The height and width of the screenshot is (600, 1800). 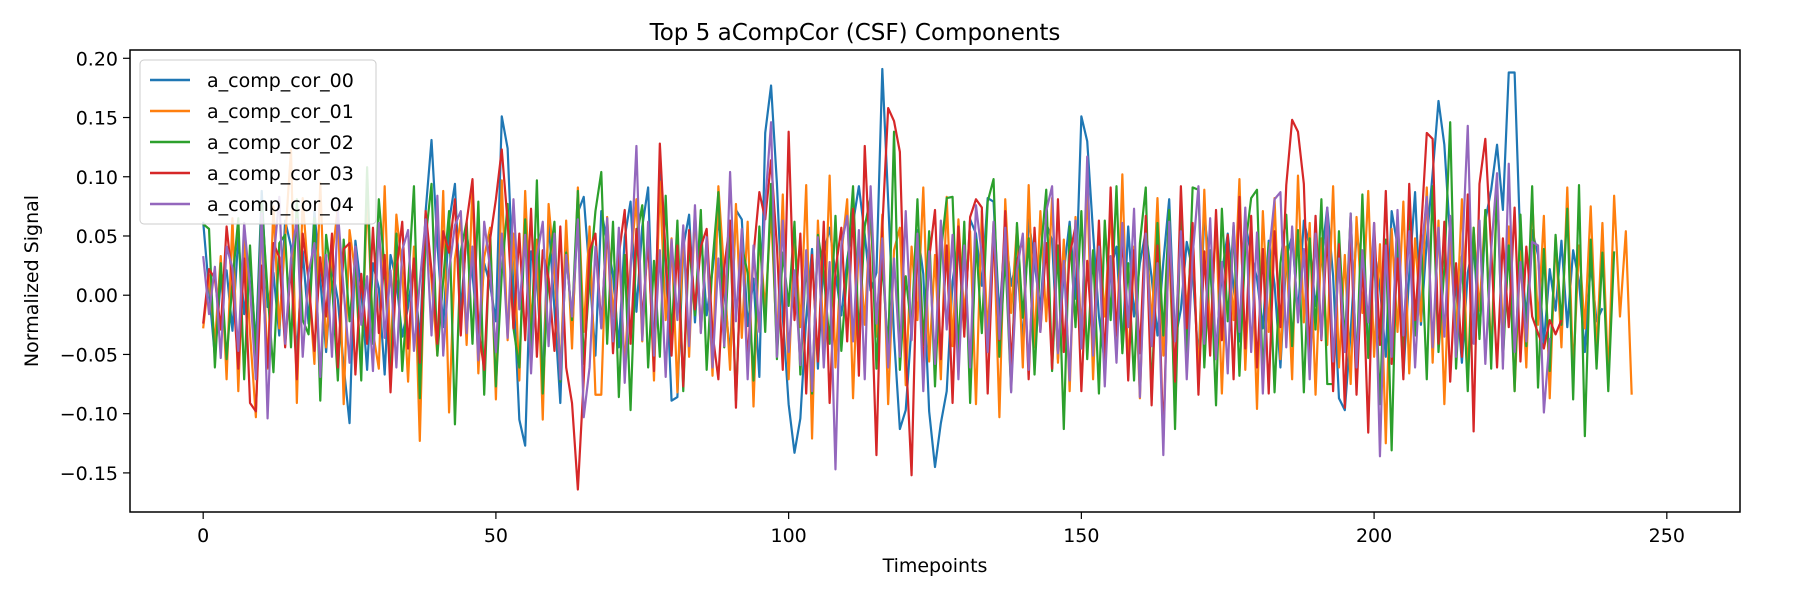 What do you see at coordinates (95, 266) in the screenshot?
I see `y-axis: −0.15 −0.10 −0.05 0.00 0.05 0.10 0.15 0.20` at bounding box center [95, 266].